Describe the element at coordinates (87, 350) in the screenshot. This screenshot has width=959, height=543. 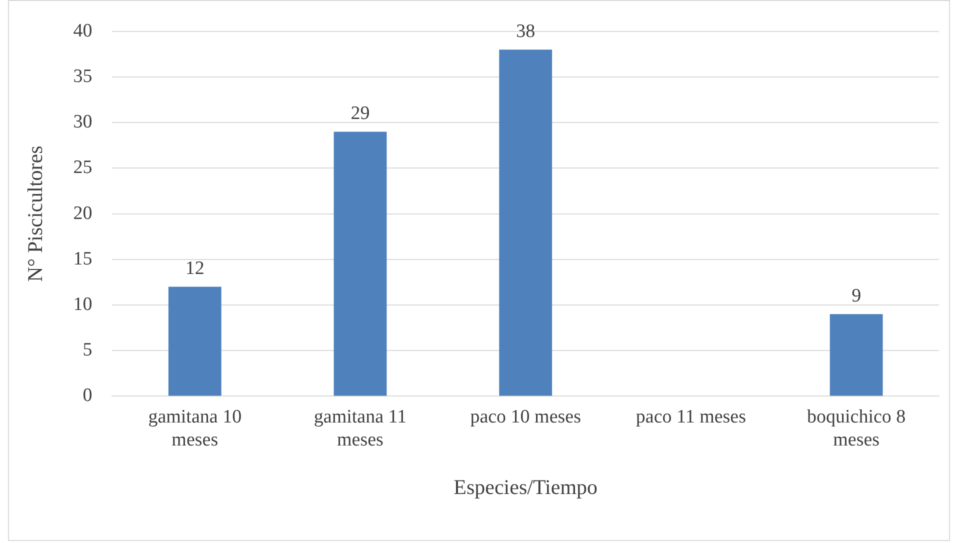
I see `y-tick-label: 5` at that location.